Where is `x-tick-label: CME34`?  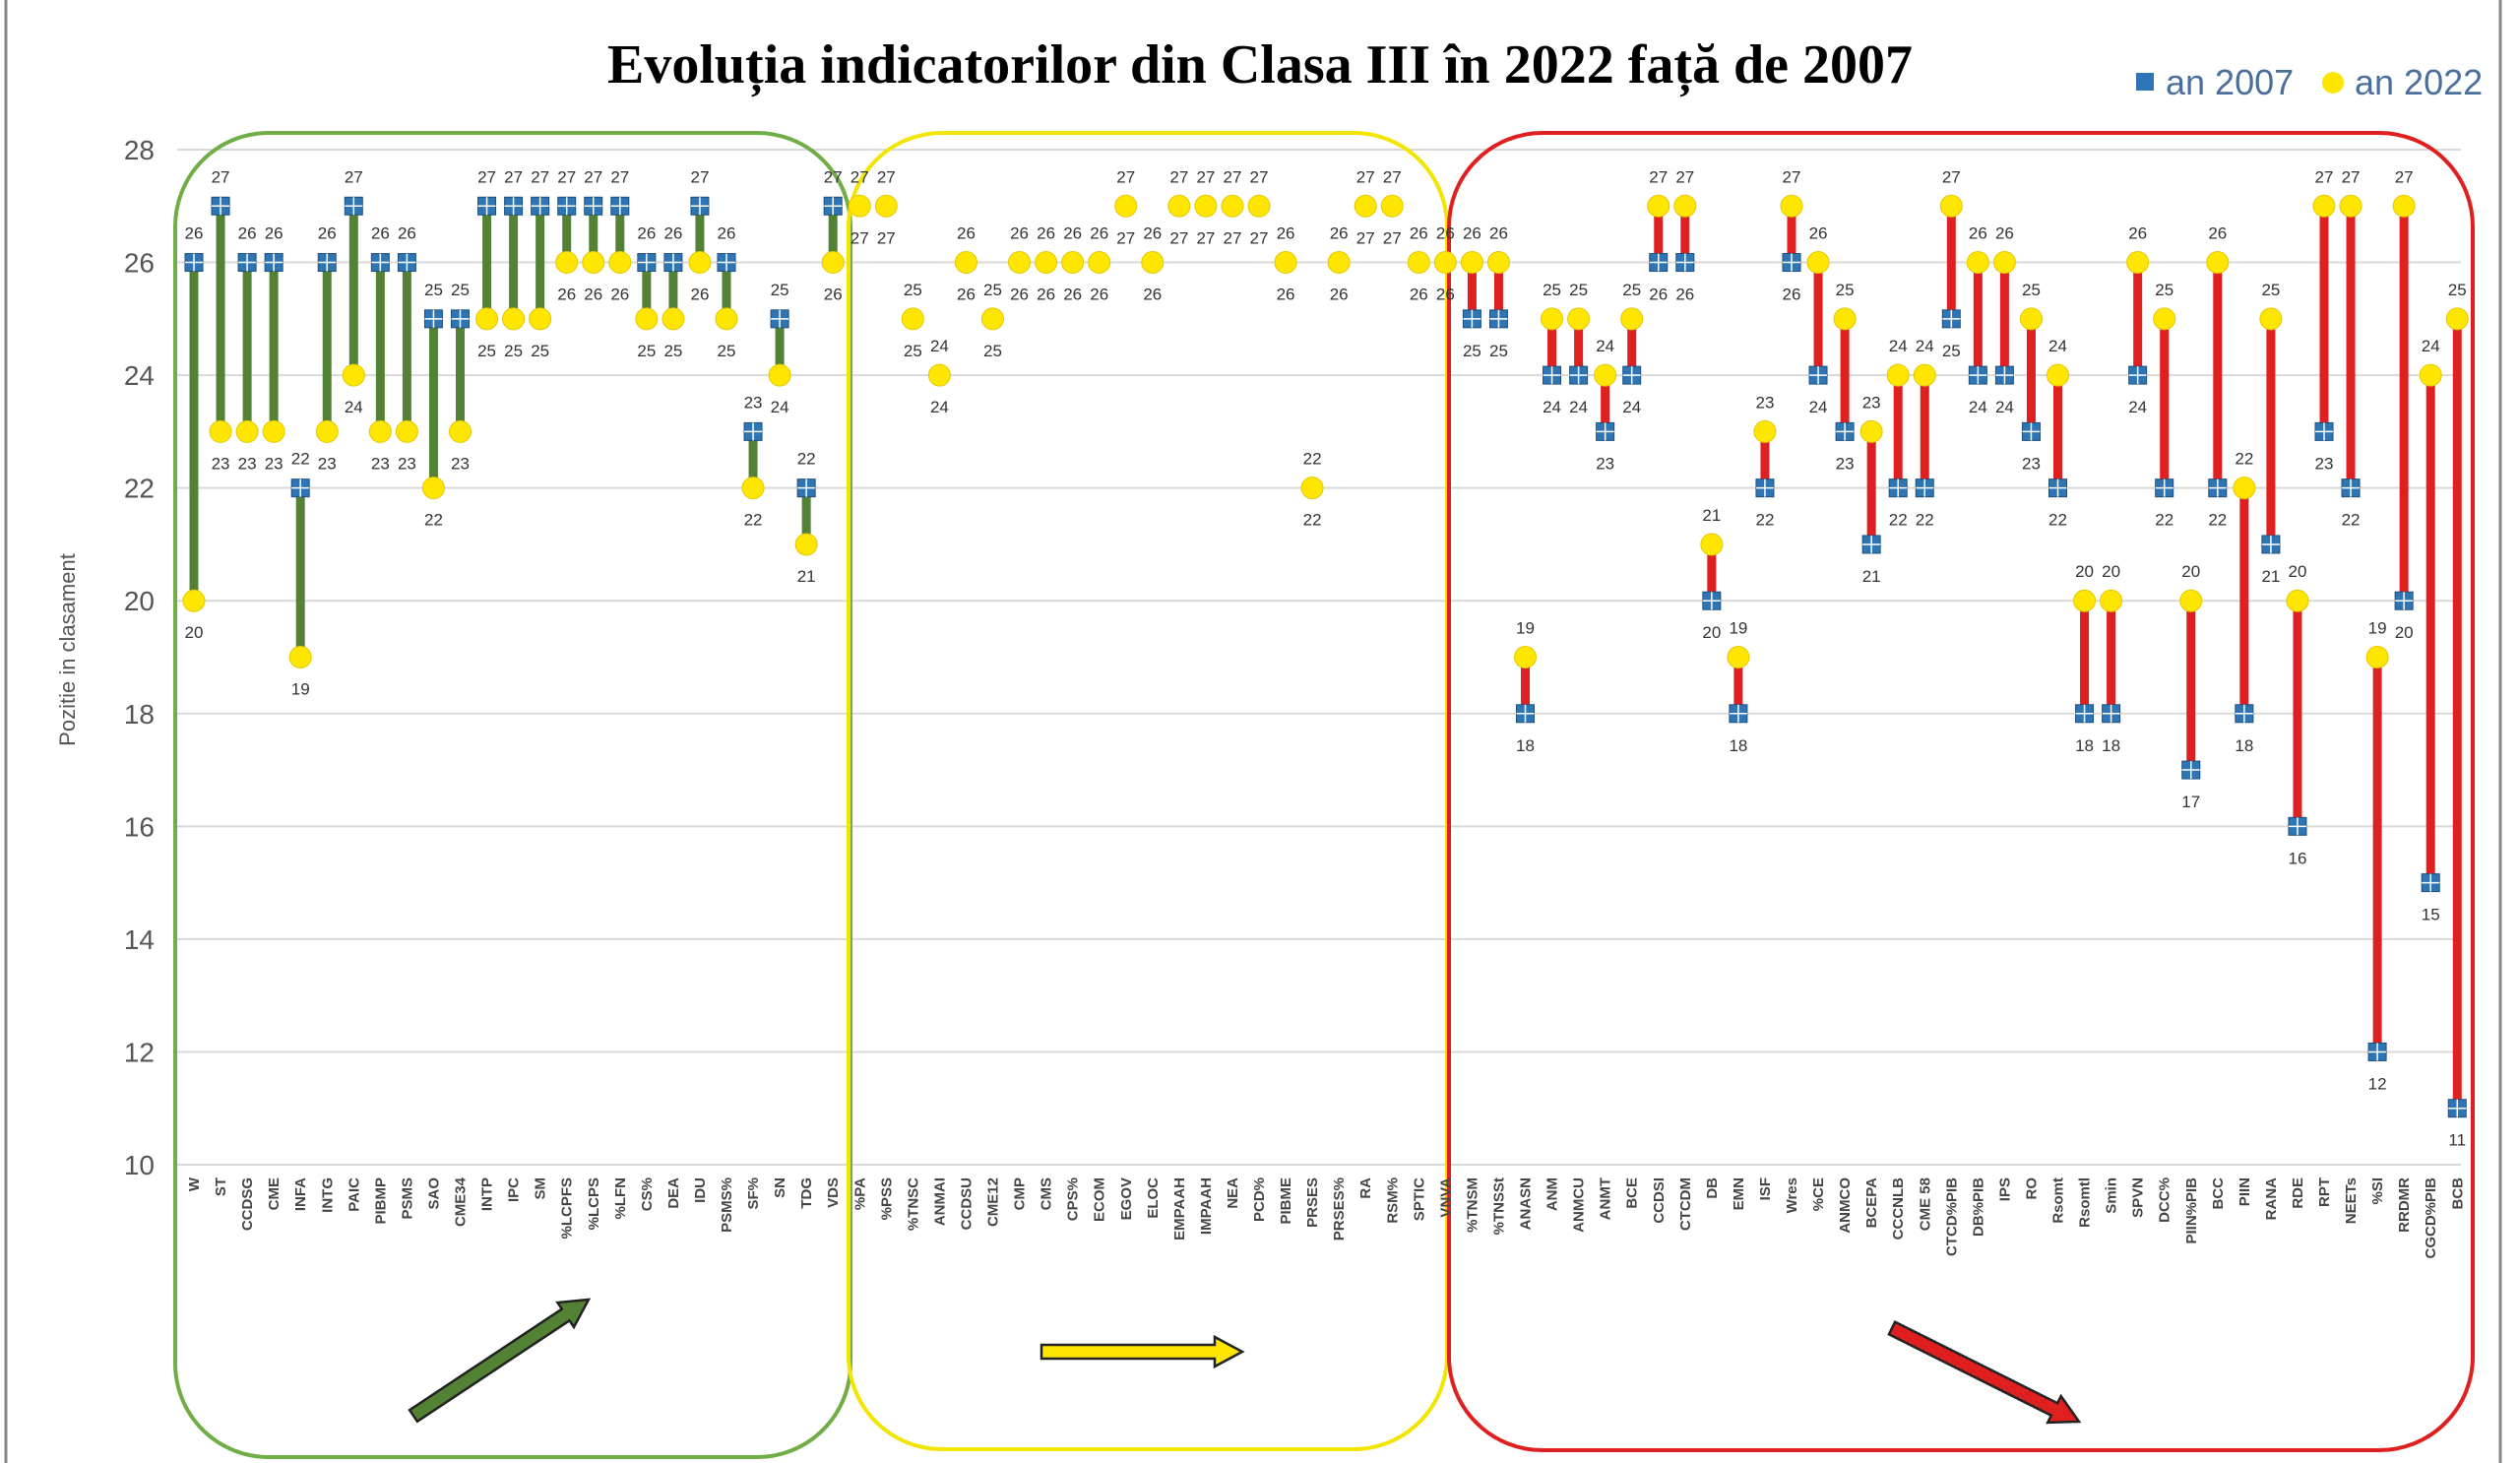 x-tick-label: CME34 is located at coordinates (461, 1202).